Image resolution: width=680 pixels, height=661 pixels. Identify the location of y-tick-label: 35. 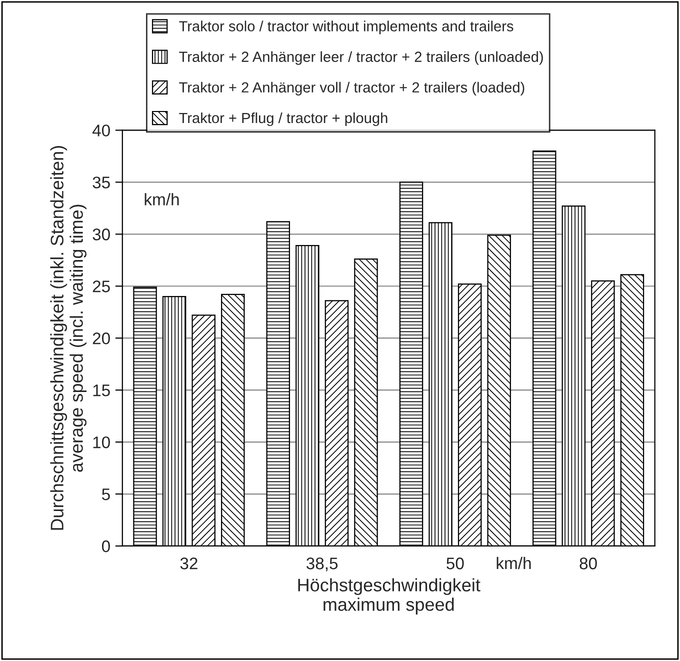
(101, 182).